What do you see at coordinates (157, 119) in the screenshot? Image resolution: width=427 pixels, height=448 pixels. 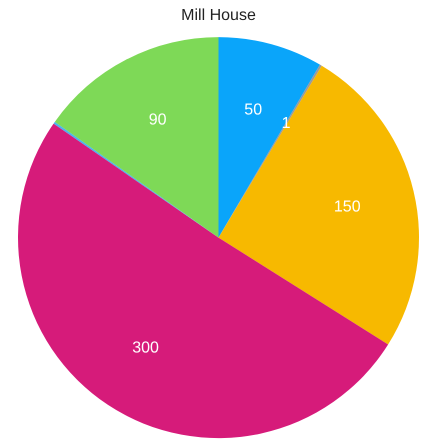 I see `data-label: 90` at bounding box center [157, 119].